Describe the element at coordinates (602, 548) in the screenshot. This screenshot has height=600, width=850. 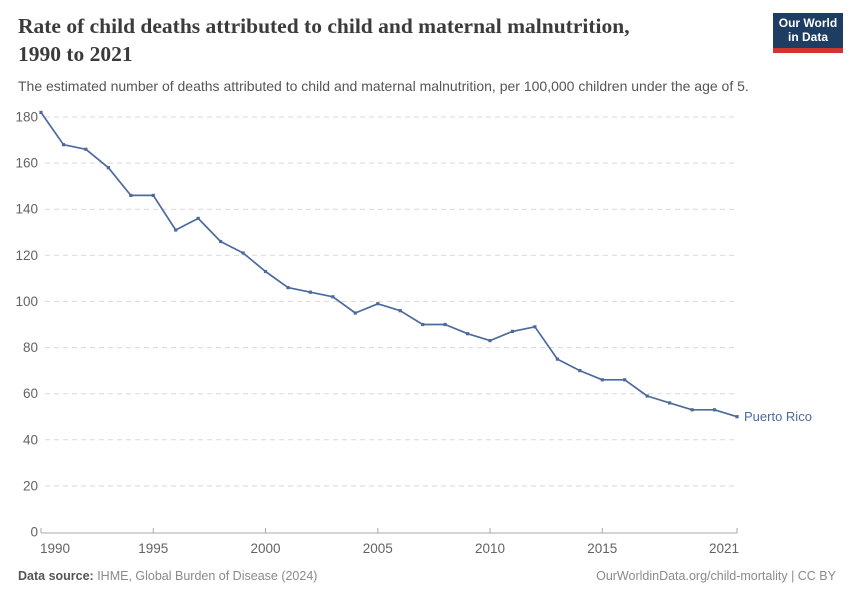
I see `x-tick-label: 2015` at that location.